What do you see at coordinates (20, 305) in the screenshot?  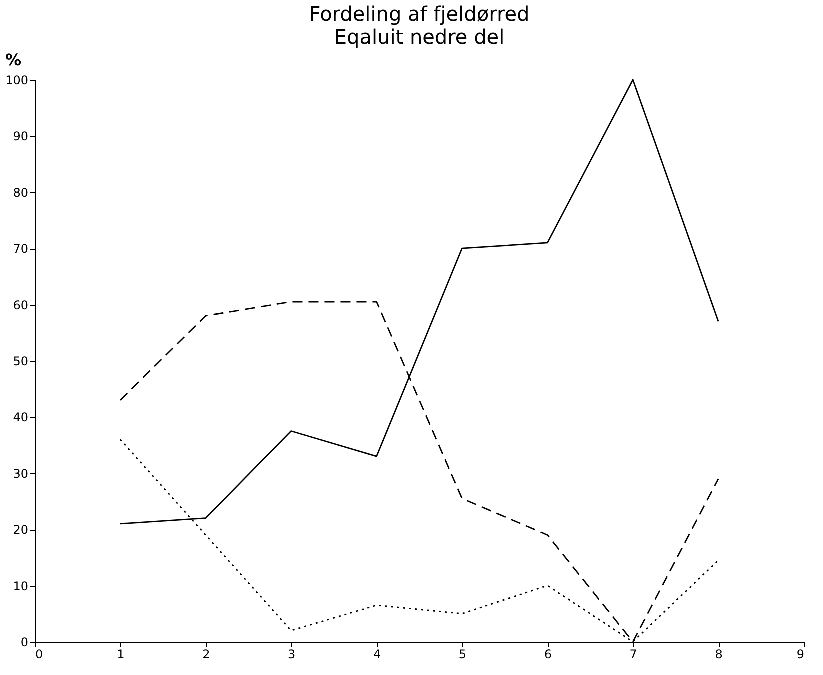 I see `y-tick-label: 60` at bounding box center [20, 305].